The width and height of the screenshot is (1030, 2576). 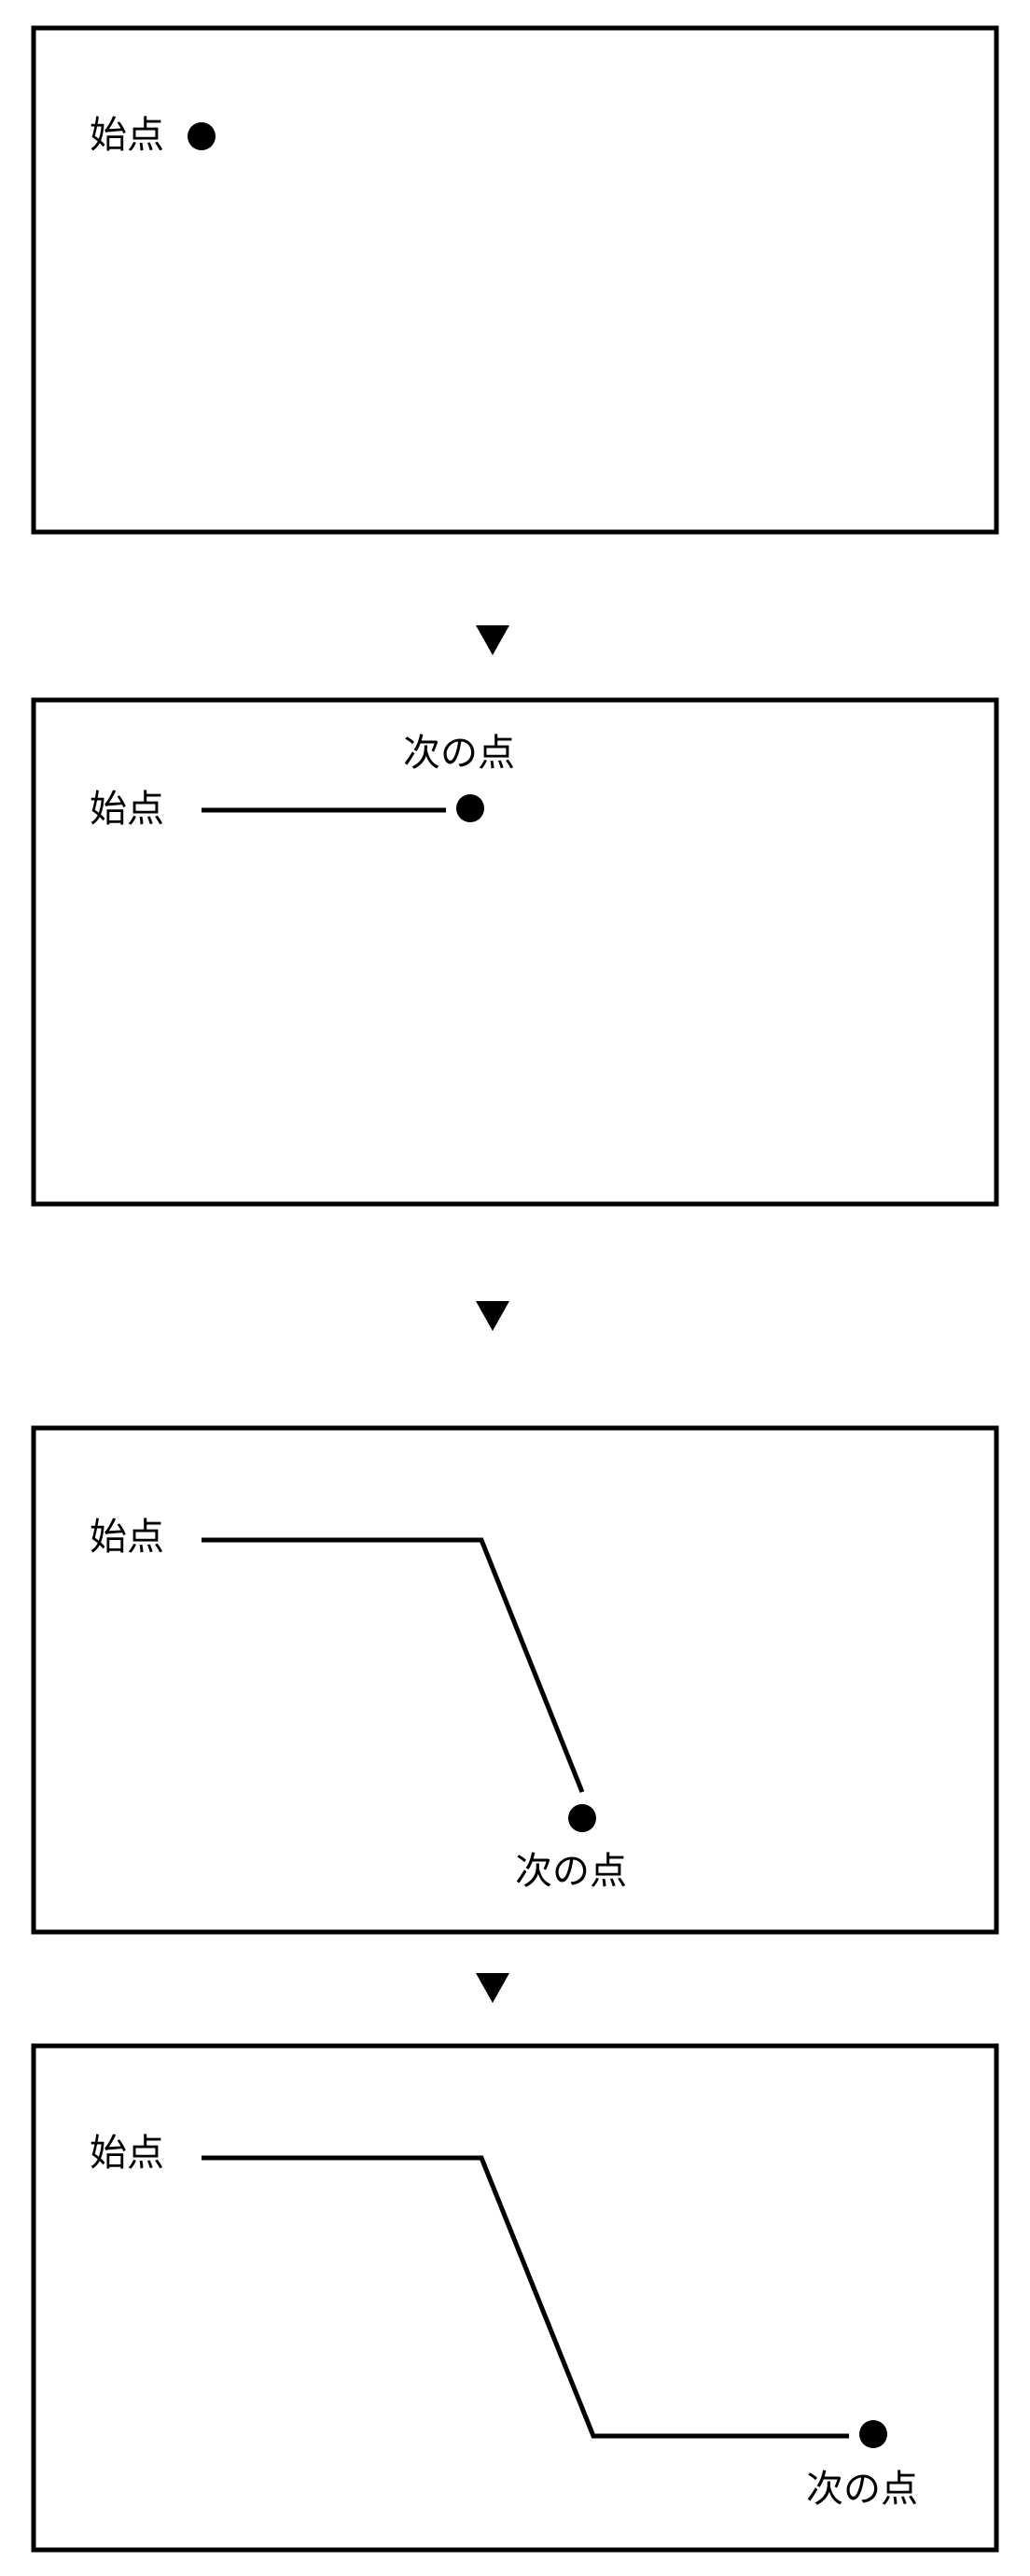 I want to click on panel-2-start-label: 始点, so click(x=127, y=809).